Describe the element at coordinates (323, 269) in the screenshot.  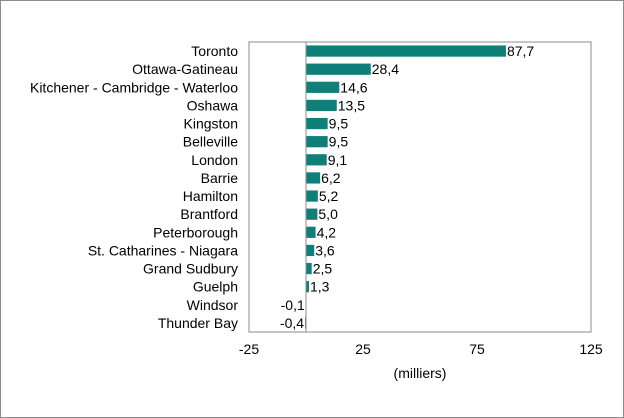
I see `value-label-12: 2,5` at that location.